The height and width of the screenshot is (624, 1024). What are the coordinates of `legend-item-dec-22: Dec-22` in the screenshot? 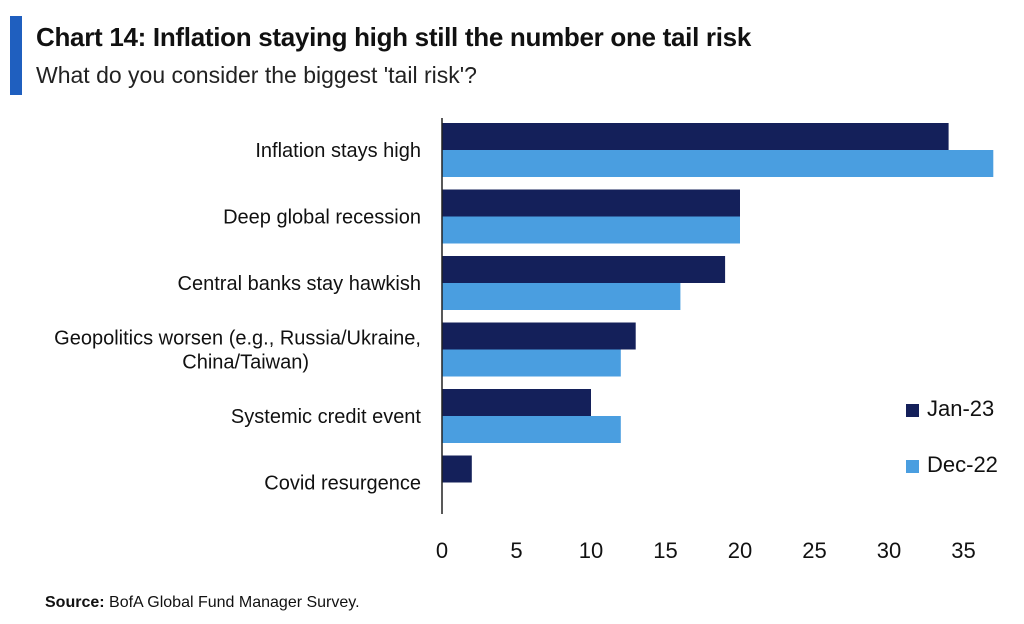 It's located at (952, 465).